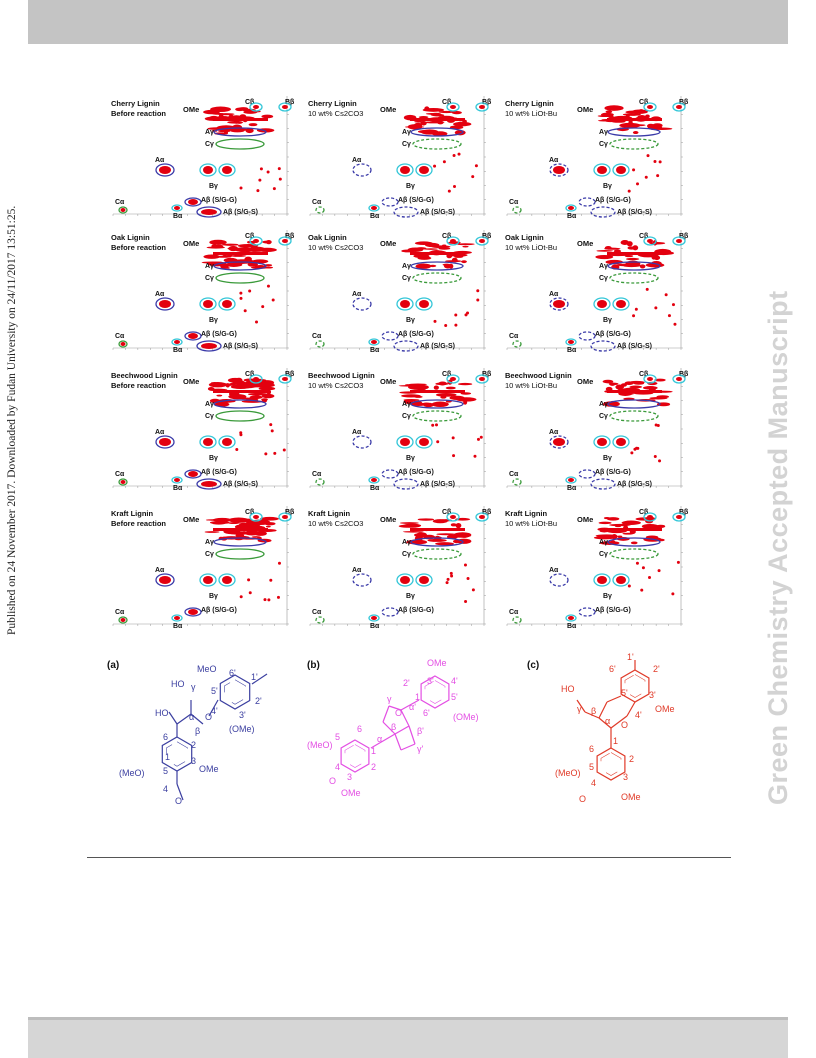 Image resolution: width=816 pixels, height=1058 pixels. Describe the element at coordinates (420, 749) in the screenshot. I see `atom-label: γ'` at that location.